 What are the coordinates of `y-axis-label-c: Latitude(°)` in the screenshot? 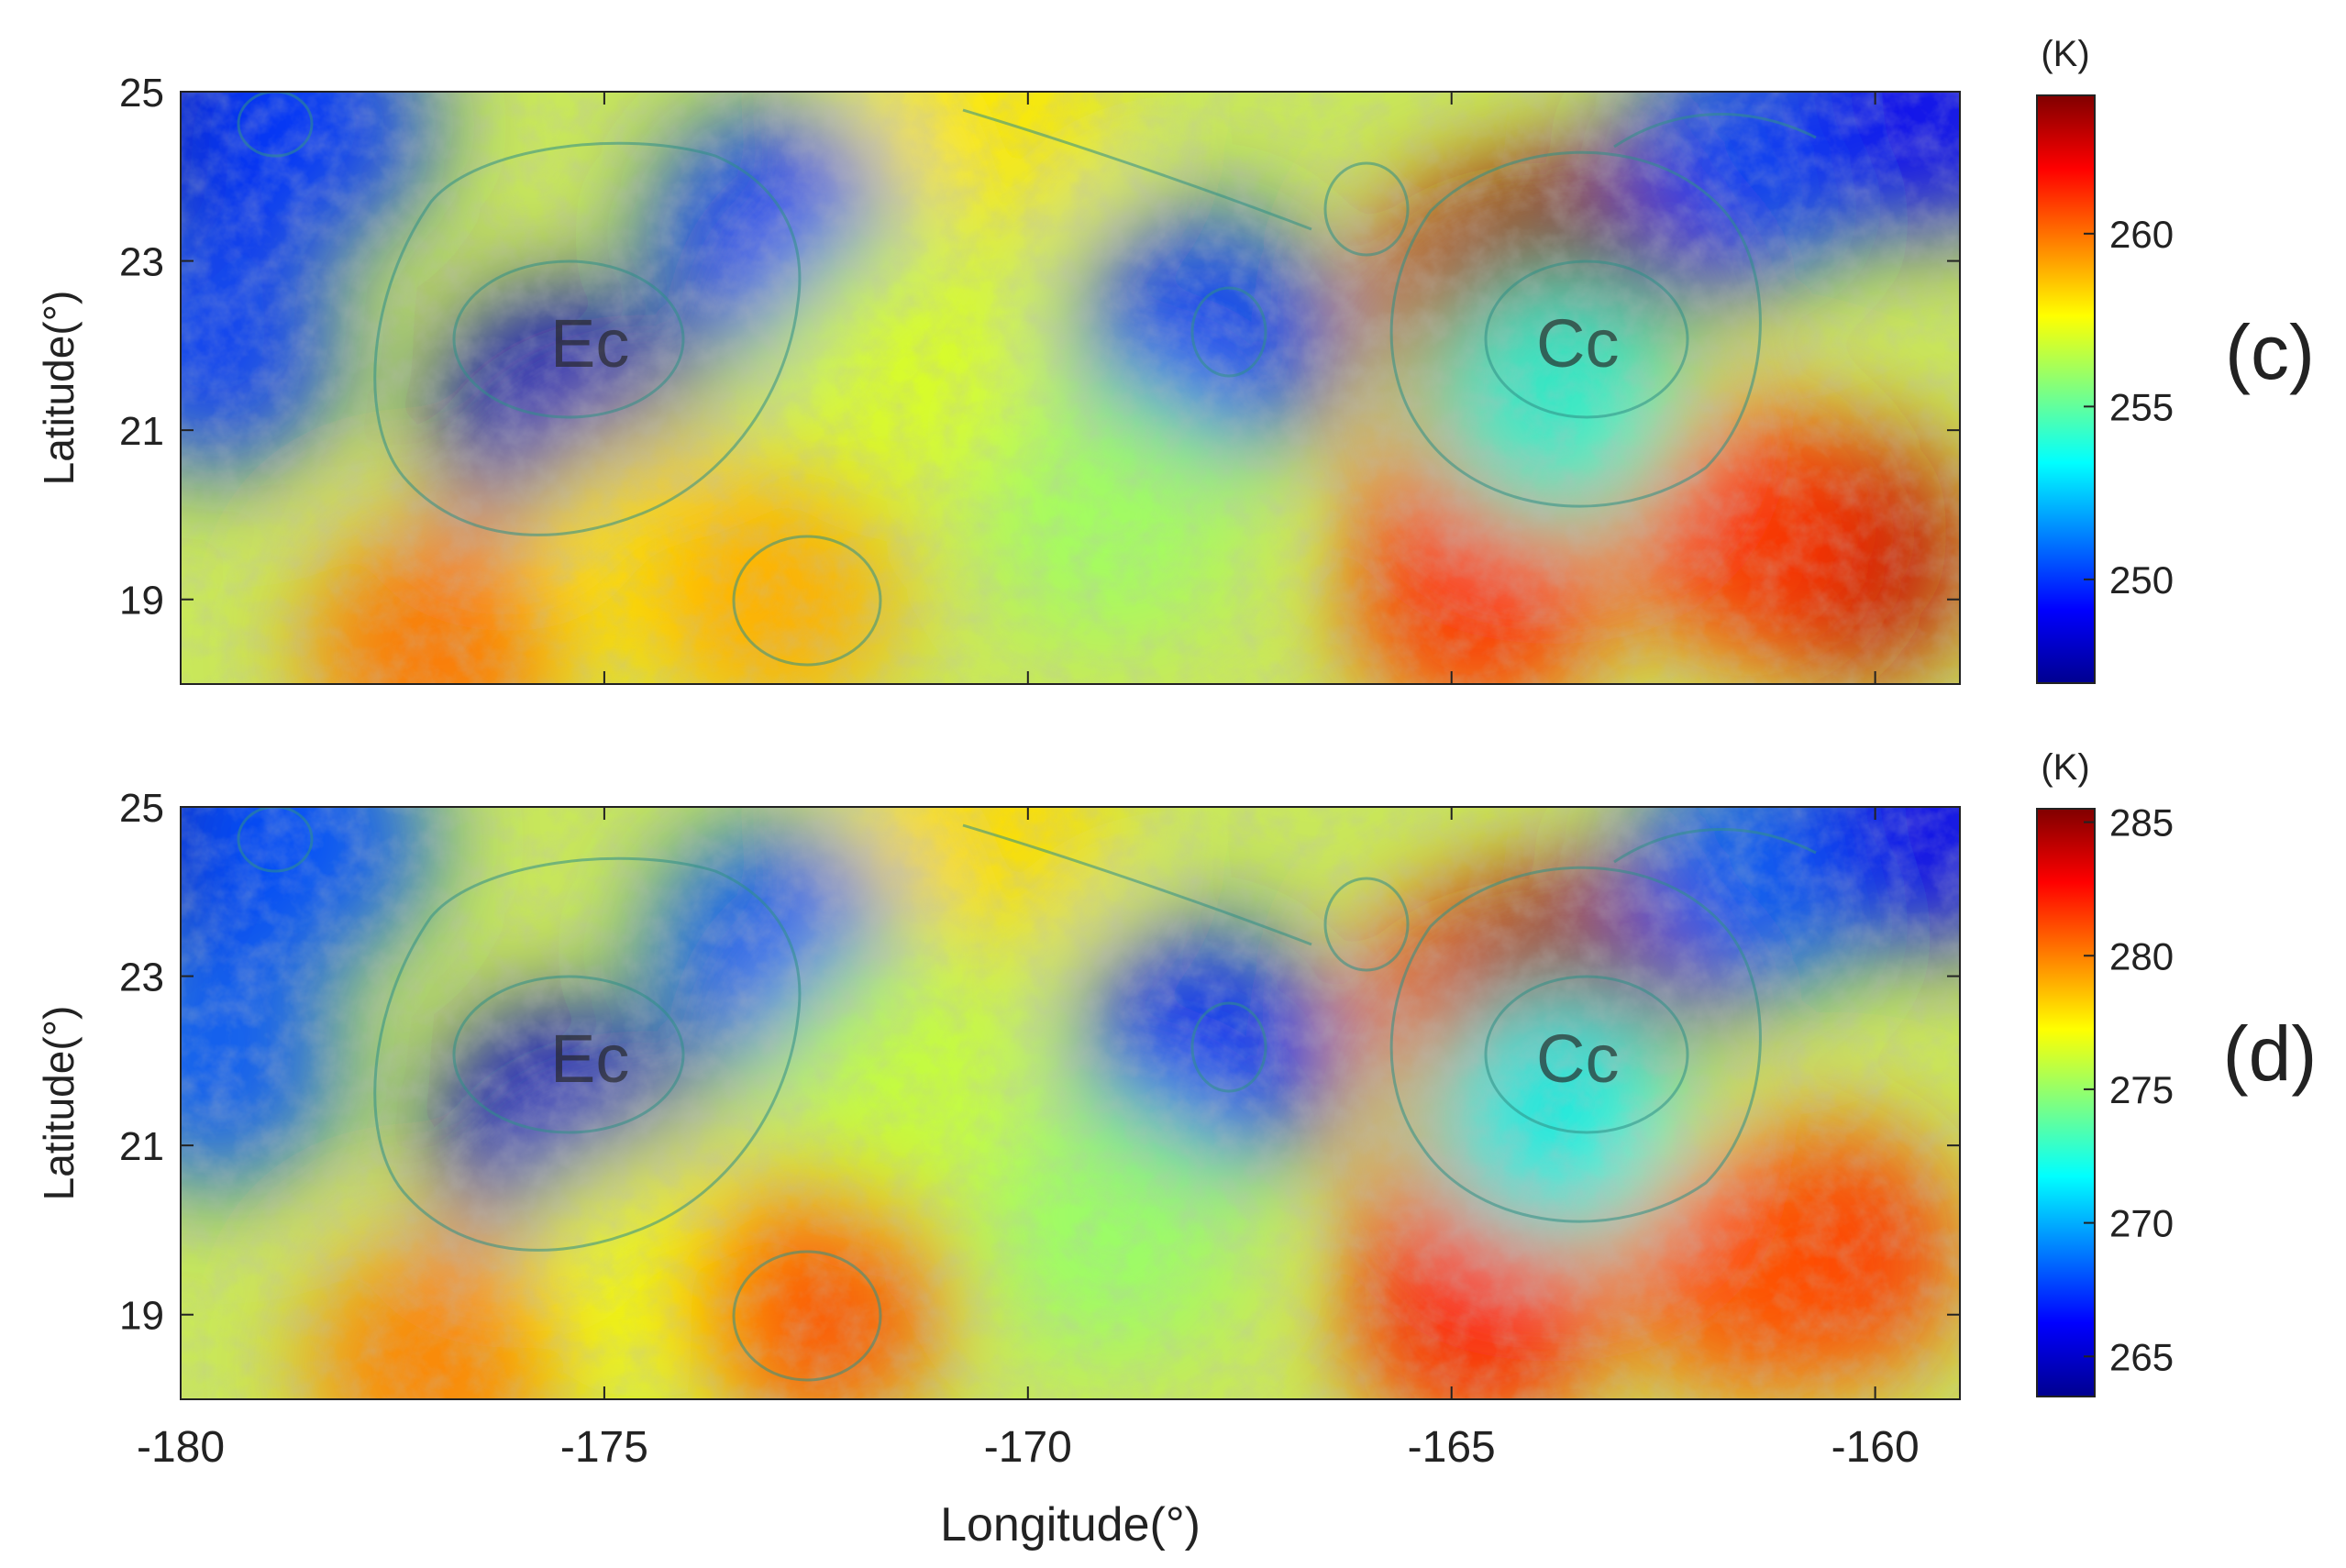 It's located at (59, 388).